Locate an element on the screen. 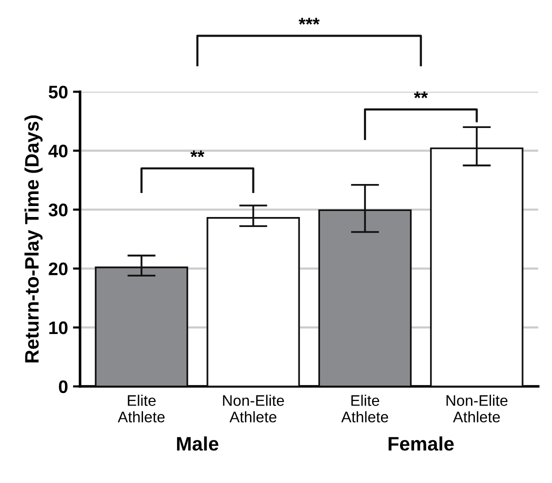  text: Male is located at coordinates (197, 443).